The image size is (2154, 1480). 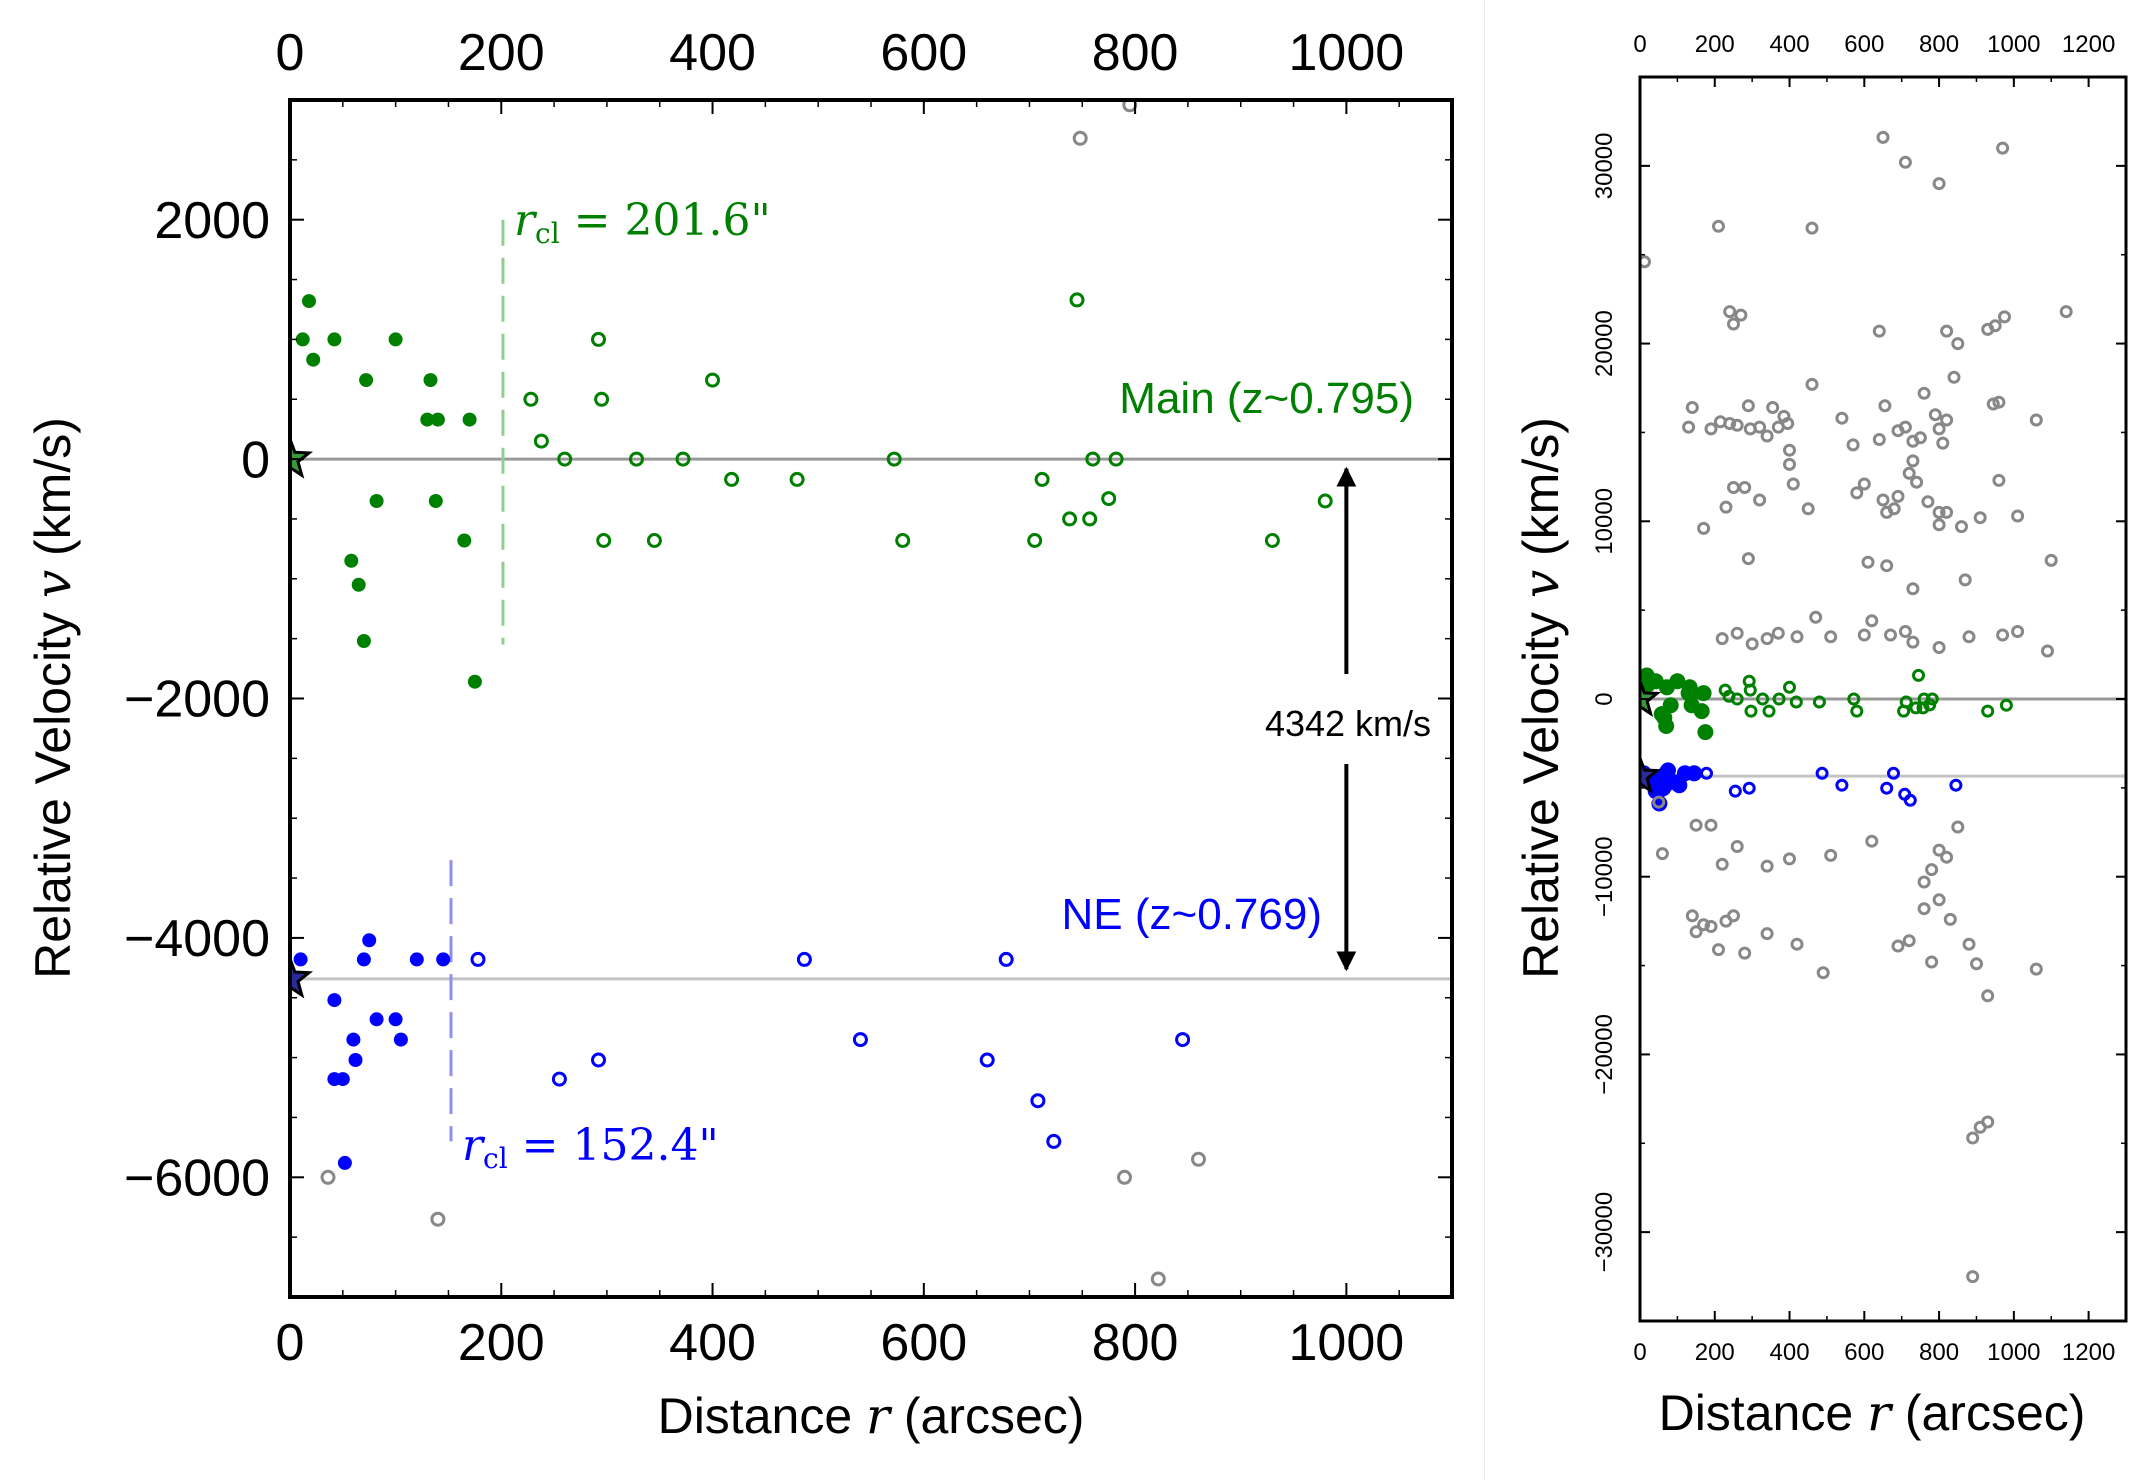 I want to click on inset-xtick-label-bottom: 800, so click(x=1939, y=1352).